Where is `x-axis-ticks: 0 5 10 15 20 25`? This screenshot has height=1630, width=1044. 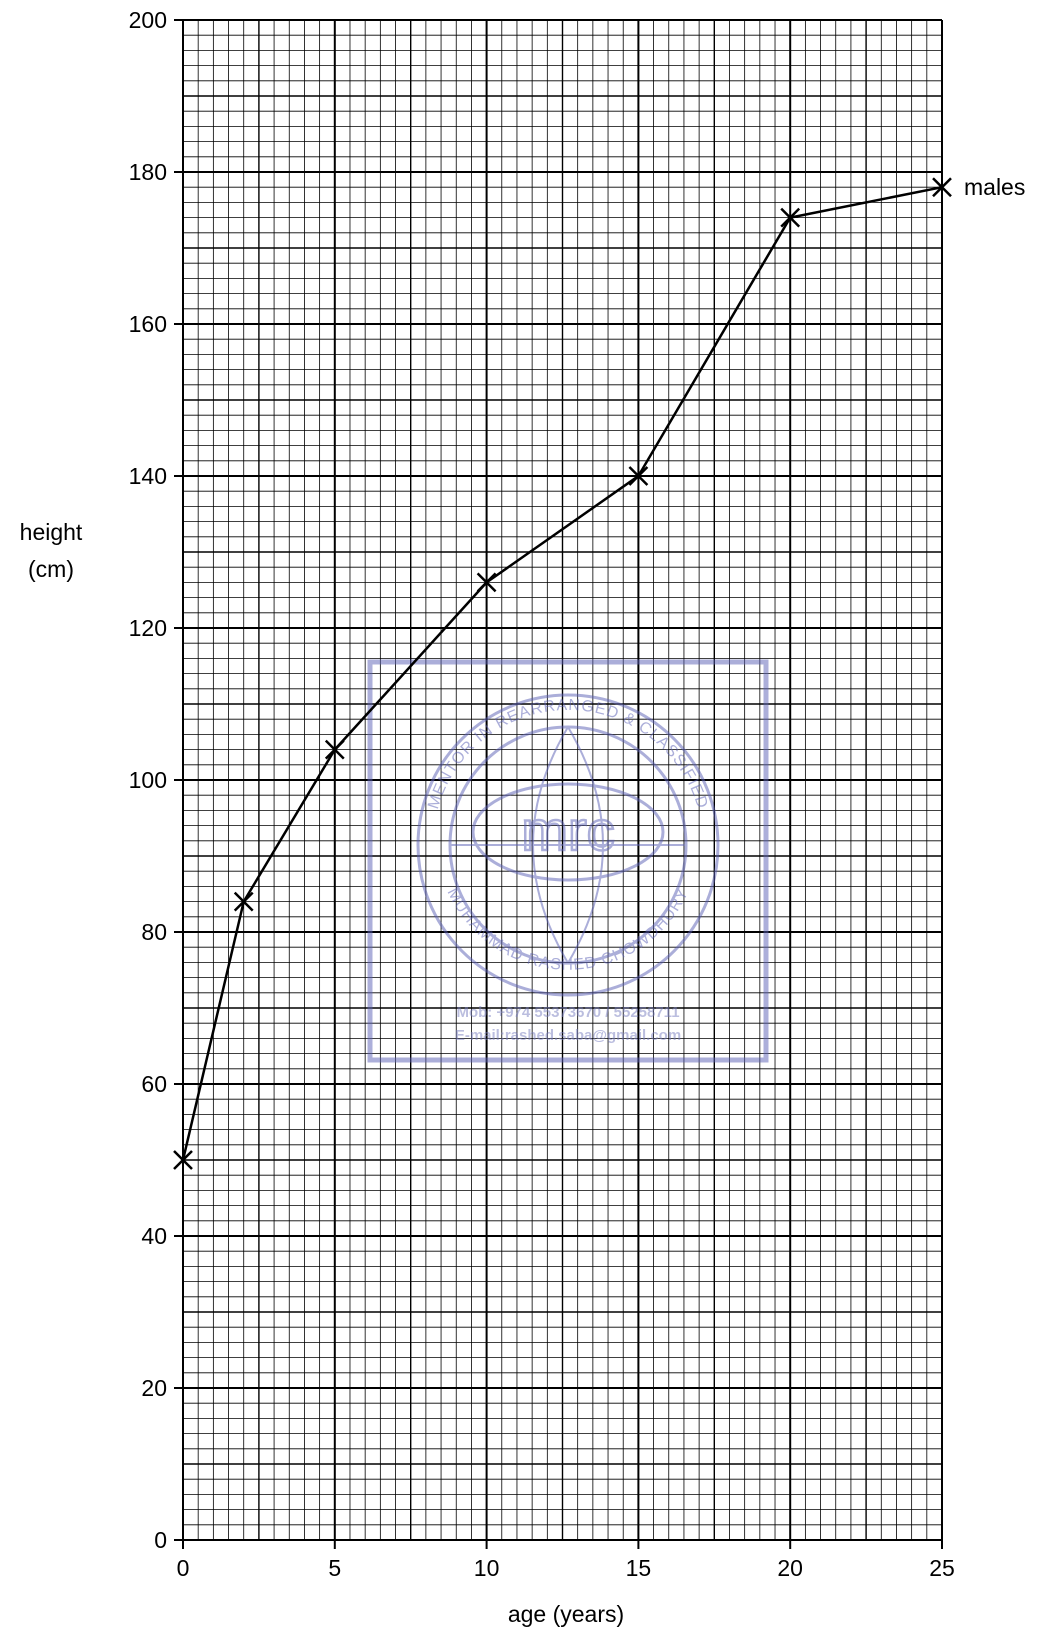 x-axis-ticks: 0 5 10 15 20 25 is located at coordinates (566, 1560).